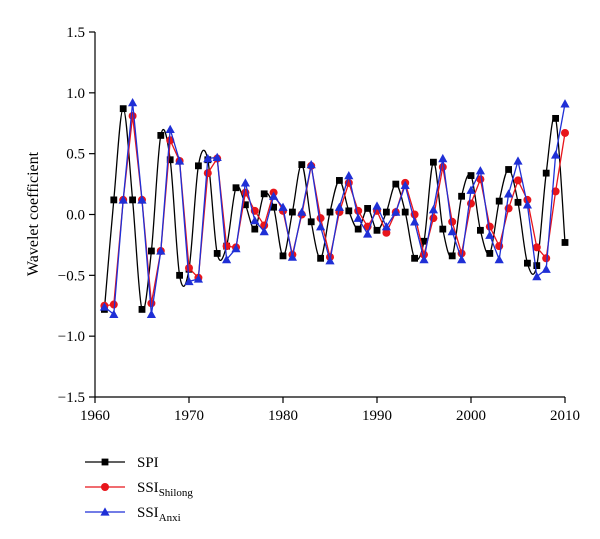 Image resolution: width=600 pixels, height=539 pixels. What do you see at coordinates (75, 155) in the screenshot?
I see `y-tick-label: 0.5` at bounding box center [75, 155].